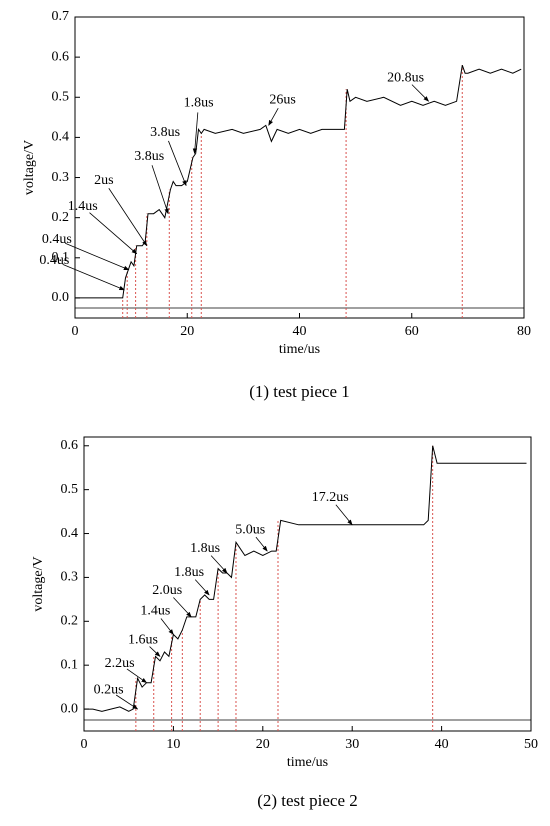  Describe the element at coordinates (330, 497) in the screenshot. I see `annotation: 17.2us` at that location.